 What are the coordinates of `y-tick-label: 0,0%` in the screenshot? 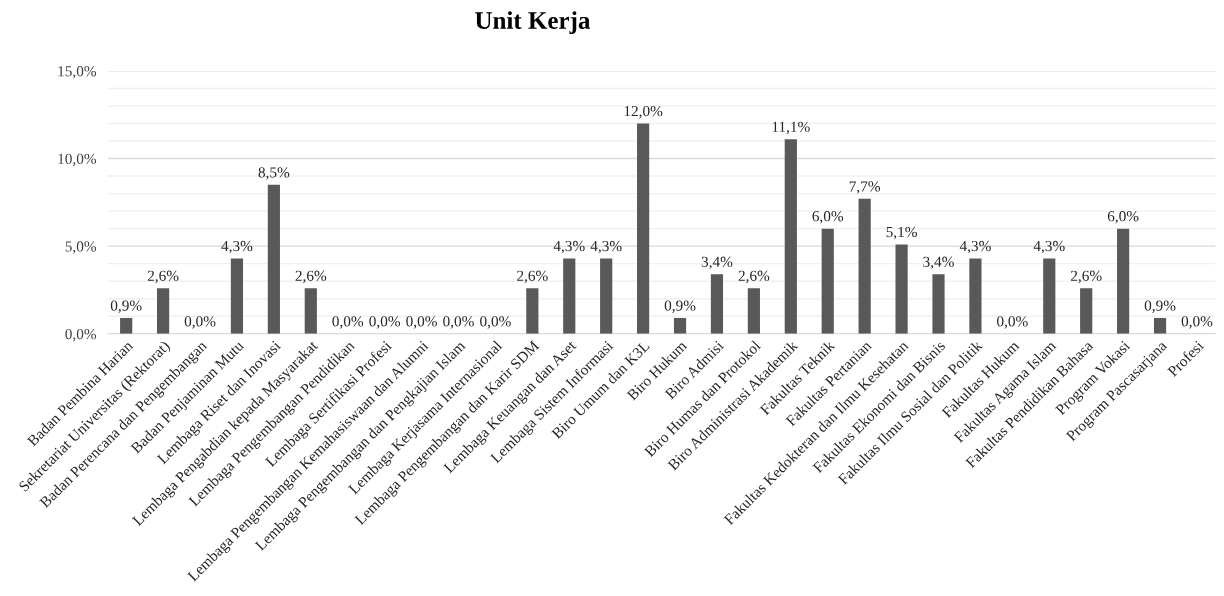 It's located at (81, 335).